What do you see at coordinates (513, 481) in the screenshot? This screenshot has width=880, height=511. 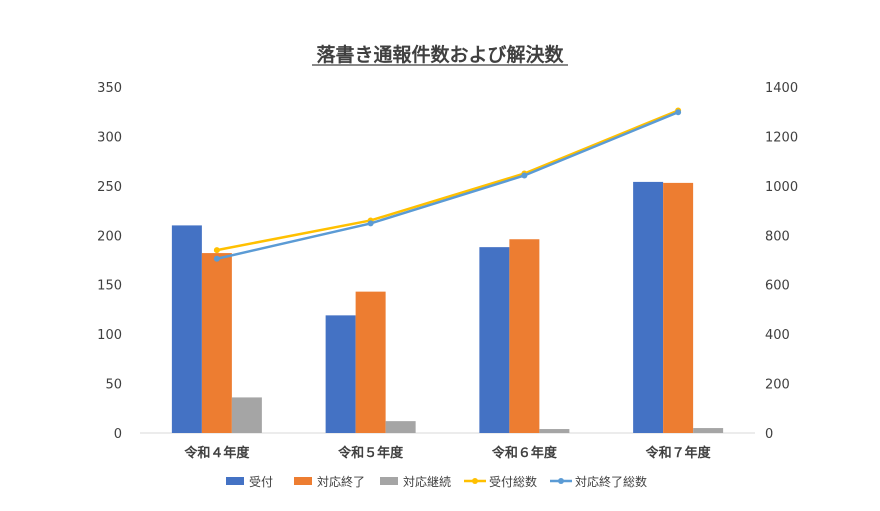 I see `legend-label: 受付総数` at bounding box center [513, 481].